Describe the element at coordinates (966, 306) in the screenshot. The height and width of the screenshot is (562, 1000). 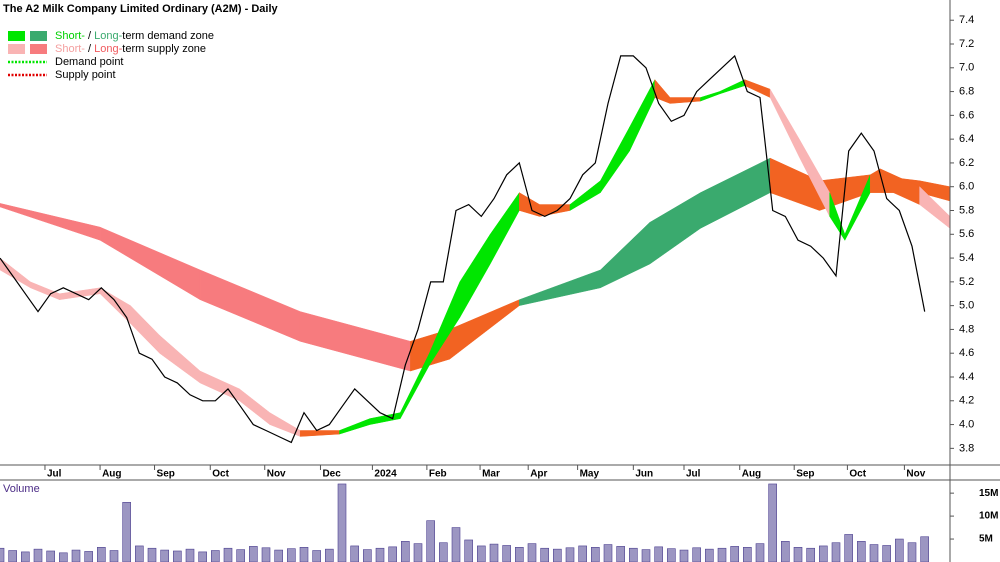
I see `y-tick-label: 5.0` at that location.